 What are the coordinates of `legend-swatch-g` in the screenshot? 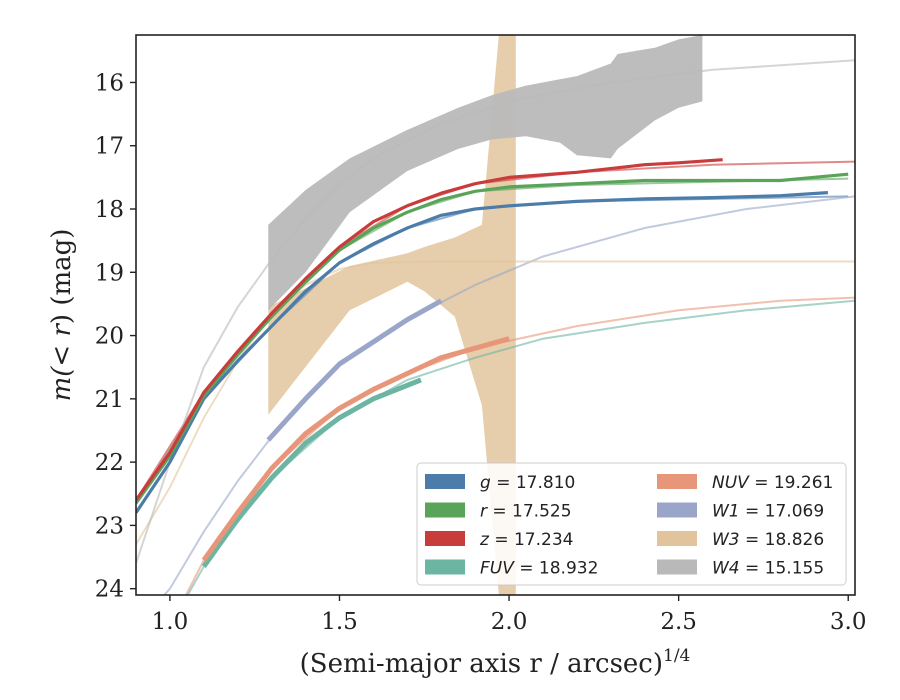 It's located at (445, 481).